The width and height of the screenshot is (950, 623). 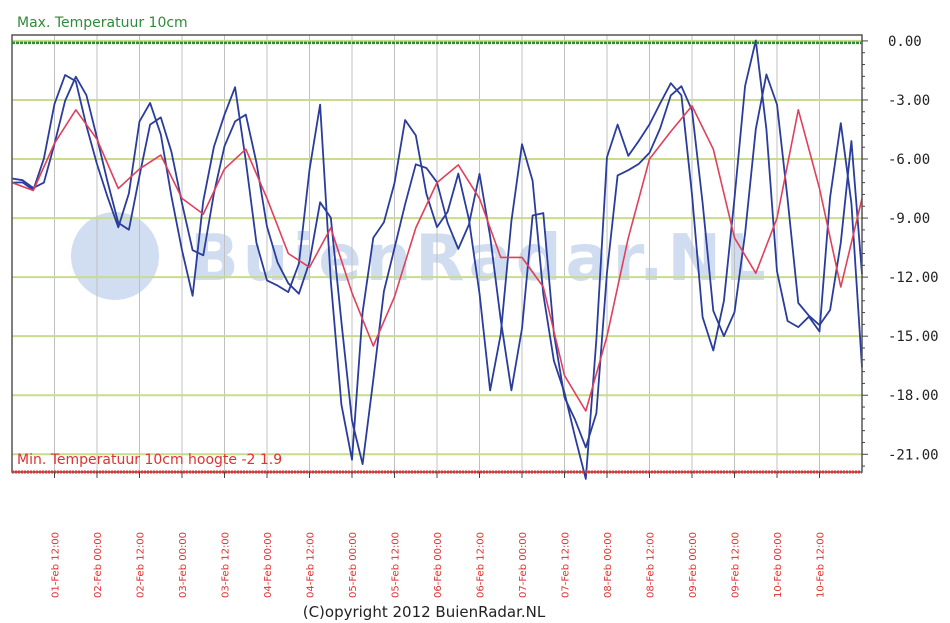 I want to click on x-tick-label: 02-Feb 12:00, so click(x=141, y=565).